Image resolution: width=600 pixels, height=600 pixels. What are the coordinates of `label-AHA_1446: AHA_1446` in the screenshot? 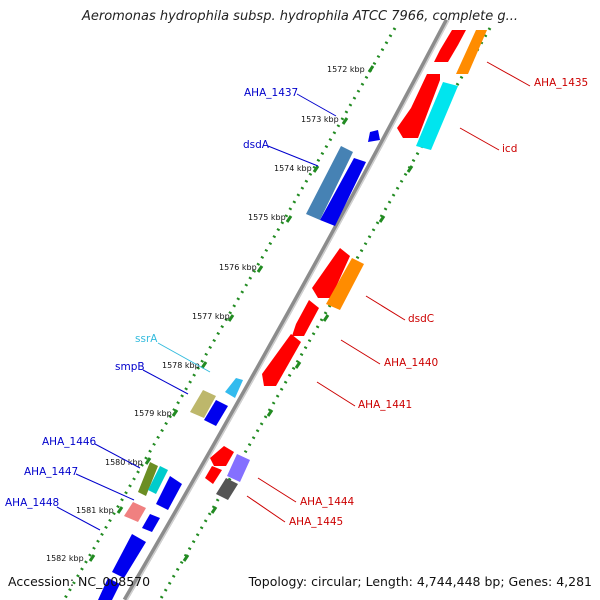 It's located at (69, 442).